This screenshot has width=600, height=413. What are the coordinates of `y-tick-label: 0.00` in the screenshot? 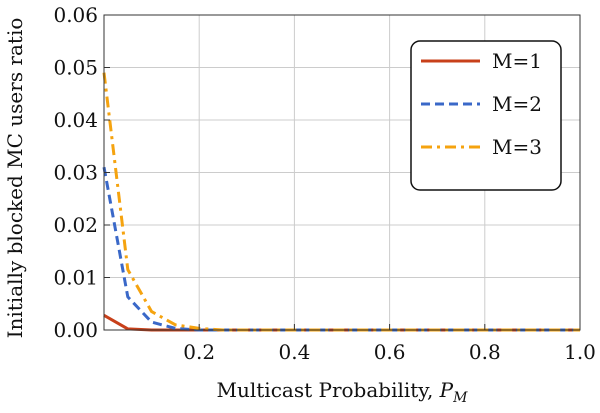 It's located at (75, 330).